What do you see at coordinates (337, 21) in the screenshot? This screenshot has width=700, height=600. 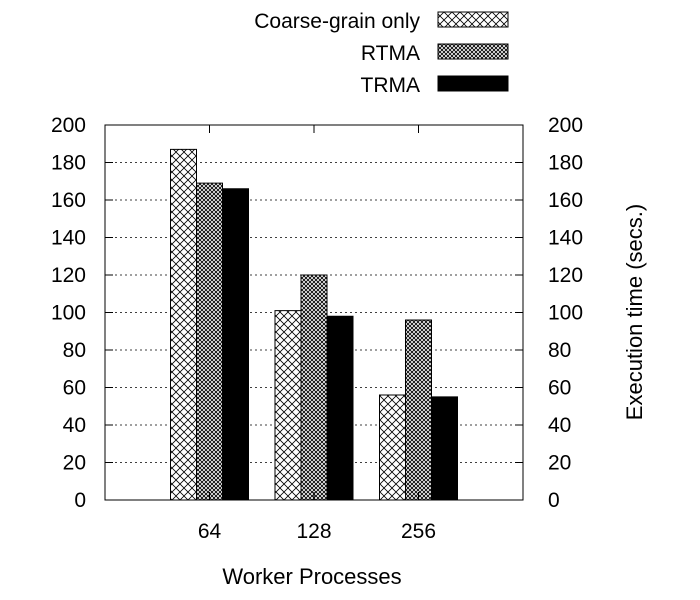 I see `legend-label: Coarse-grain only` at bounding box center [337, 21].